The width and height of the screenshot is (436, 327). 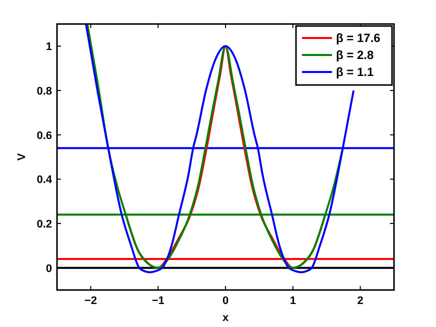 I want to click on x-tick-label: −2, so click(x=90, y=301).